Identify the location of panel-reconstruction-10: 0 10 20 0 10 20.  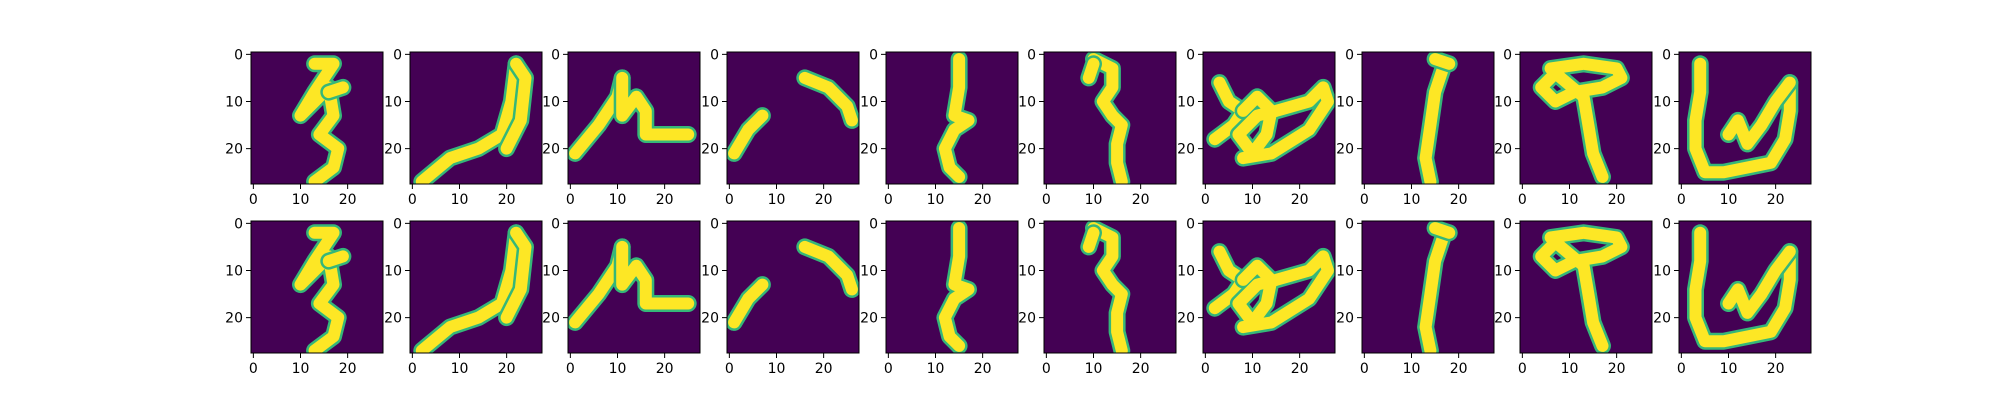
(1732, 296).